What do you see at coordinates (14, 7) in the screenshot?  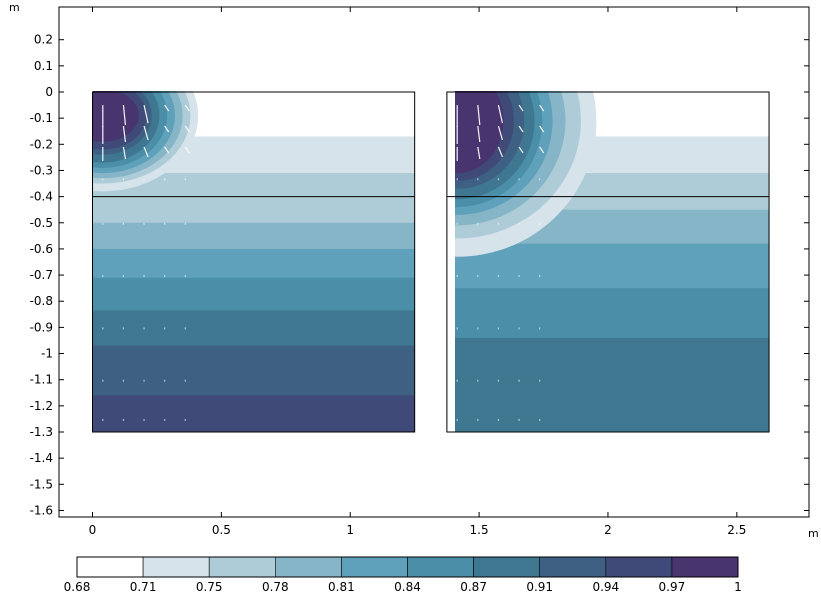 I see `y-axis-unit: m` at bounding box center [14, 7].